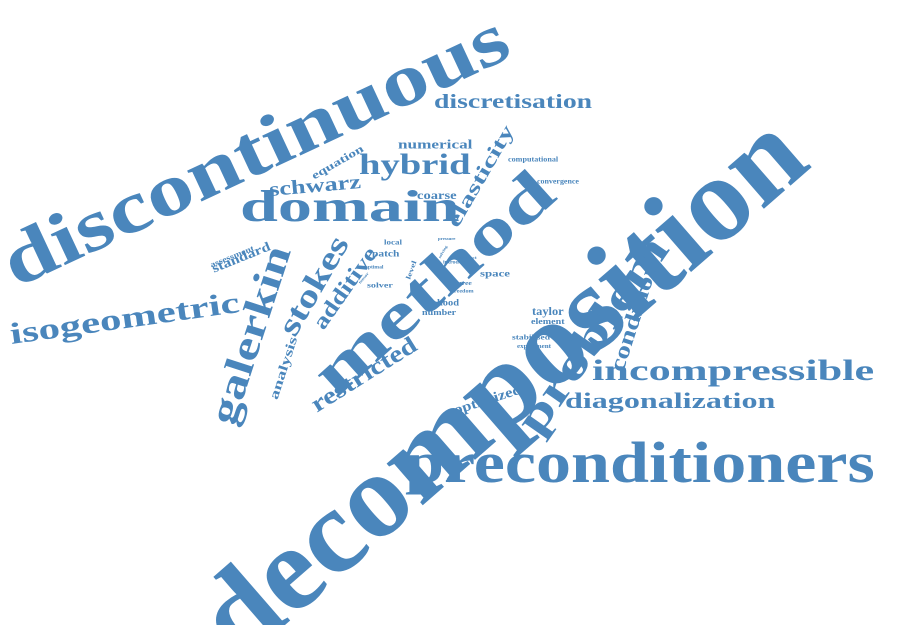 The width and height of the screenshot is (900, 625). Describe the element at coordinates (558, 181) in the screenshot. I see `word-convergence: convergence` at that location.